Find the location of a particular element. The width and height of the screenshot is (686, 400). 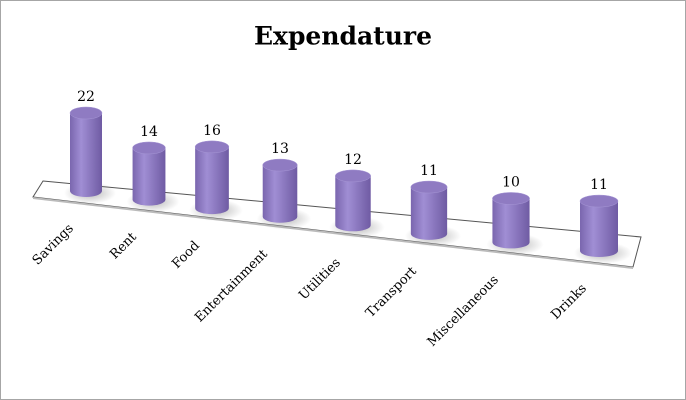

value-label: 16 is located at coordinates (212, 131).